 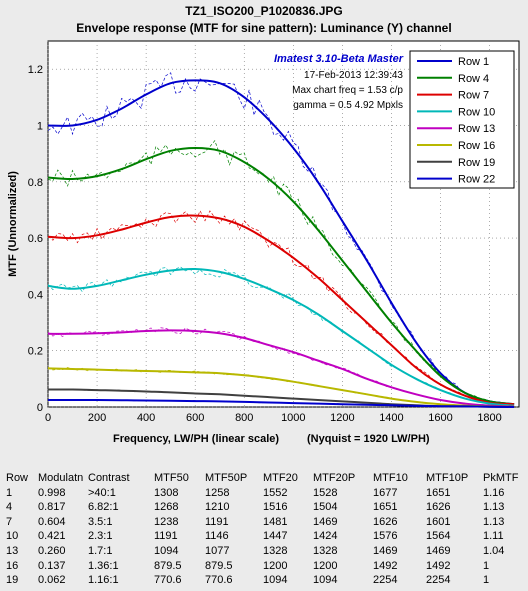 I want to click on y-tick-label: 0, so click(x=40, y=408).